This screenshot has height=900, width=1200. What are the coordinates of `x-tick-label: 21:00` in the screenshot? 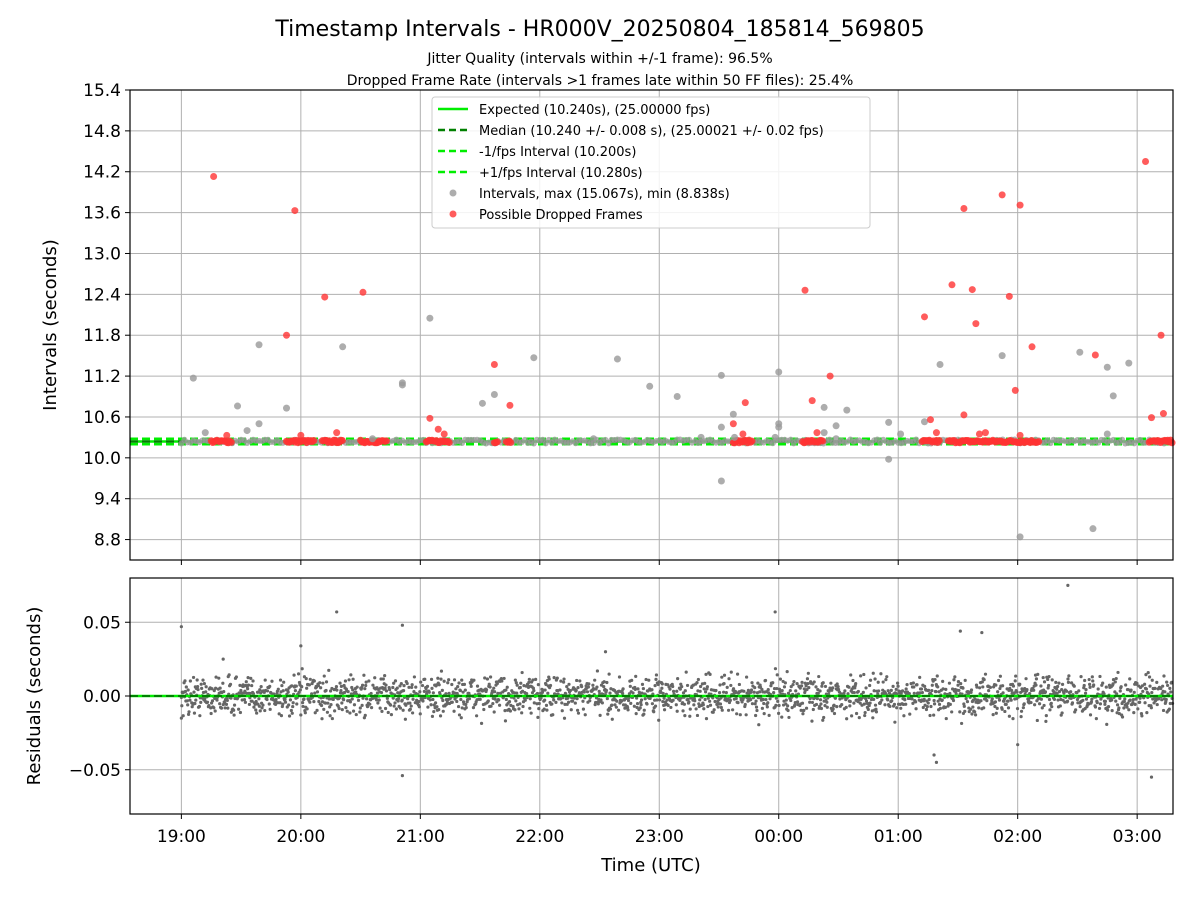 It's located at (420, 837).